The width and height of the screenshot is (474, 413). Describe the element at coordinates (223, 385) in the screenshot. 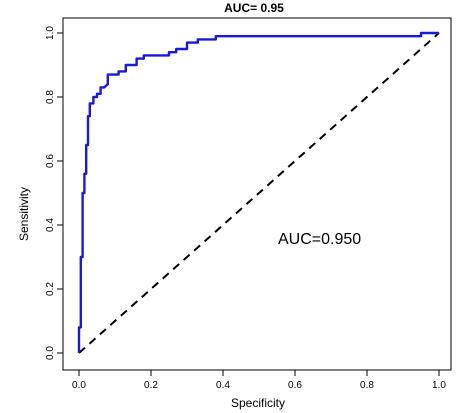

I see `x-tick-label: 0.4` at that location.